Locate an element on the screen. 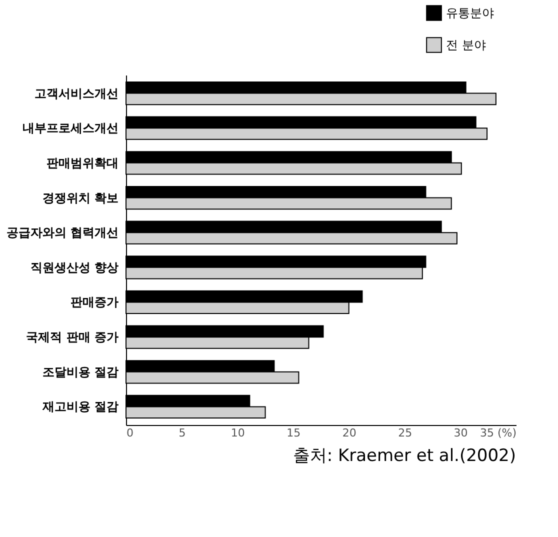 The image size is (558, 537). y-tick-label: 조달비용 절감 is located at coordinates (80, 371).